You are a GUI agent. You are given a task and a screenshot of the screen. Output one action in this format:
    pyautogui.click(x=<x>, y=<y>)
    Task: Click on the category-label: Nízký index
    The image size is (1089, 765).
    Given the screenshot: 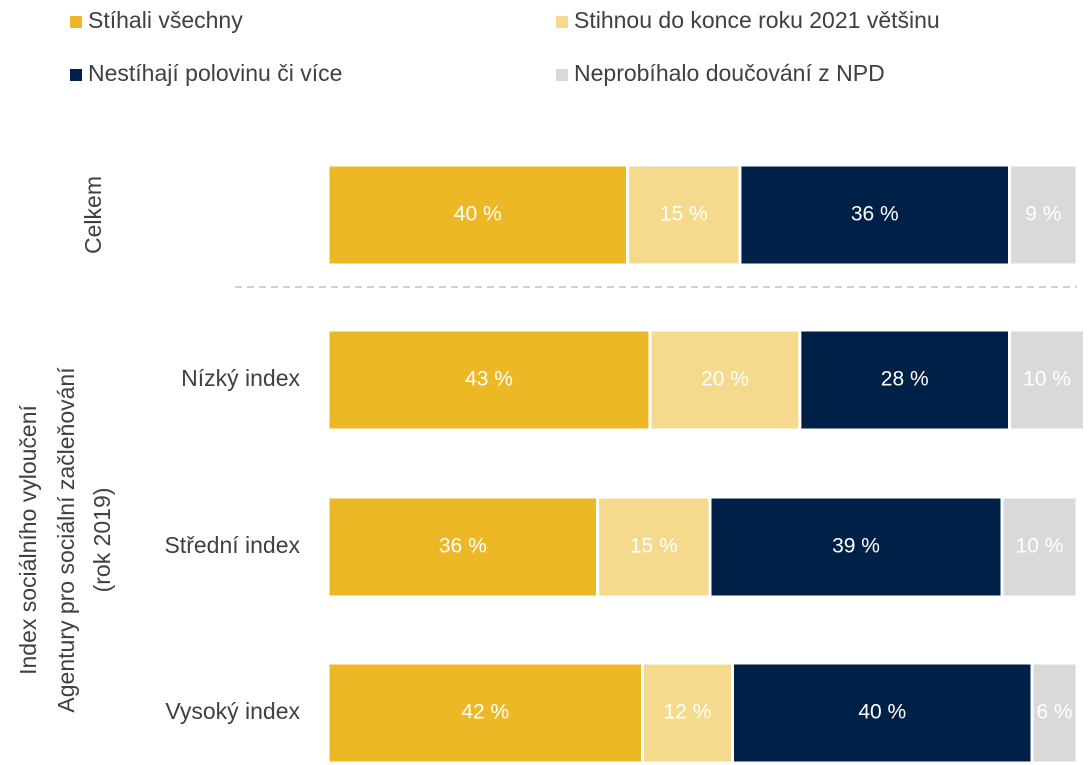 What is the action you would take?
    pyautogui.click(x=240, y=378)
    